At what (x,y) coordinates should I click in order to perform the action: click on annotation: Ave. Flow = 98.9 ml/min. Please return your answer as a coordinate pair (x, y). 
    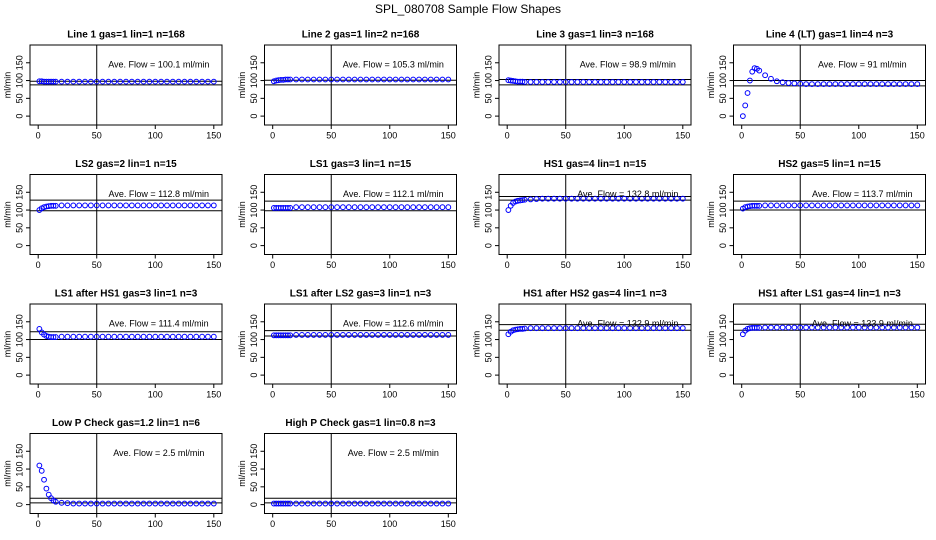
    Looking at the image, I should click on (628, 64).